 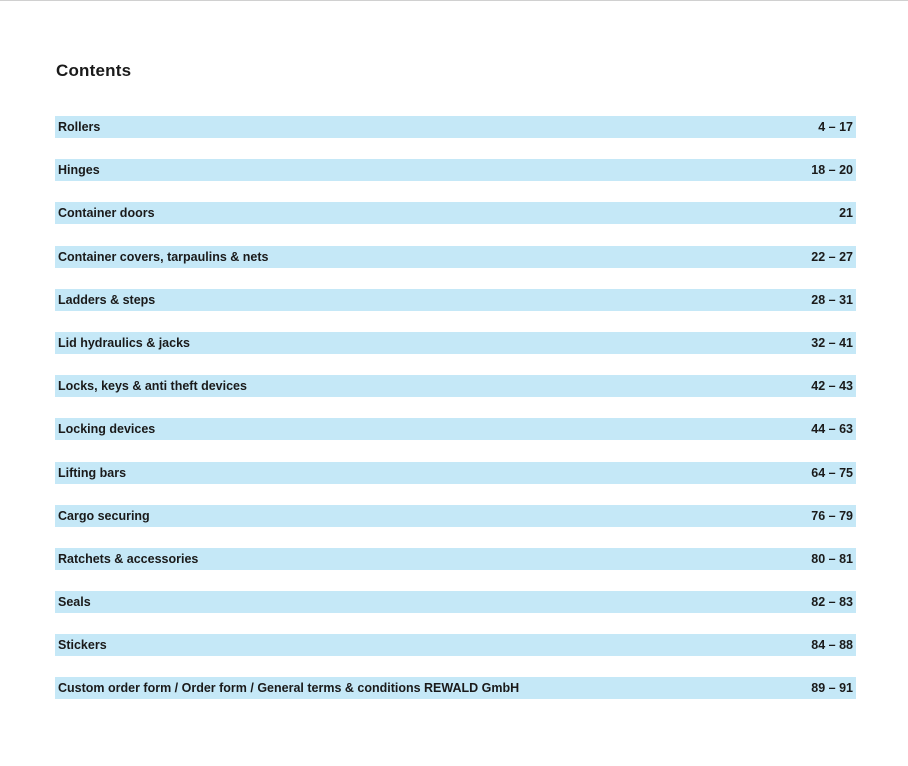 I want to click on top-divider, so click(x=454, y=0).